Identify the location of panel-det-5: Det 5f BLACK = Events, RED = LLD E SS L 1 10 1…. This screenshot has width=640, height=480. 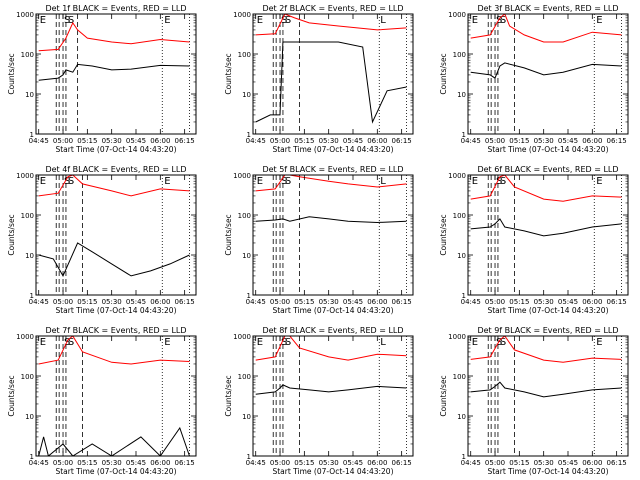
(319, 240).